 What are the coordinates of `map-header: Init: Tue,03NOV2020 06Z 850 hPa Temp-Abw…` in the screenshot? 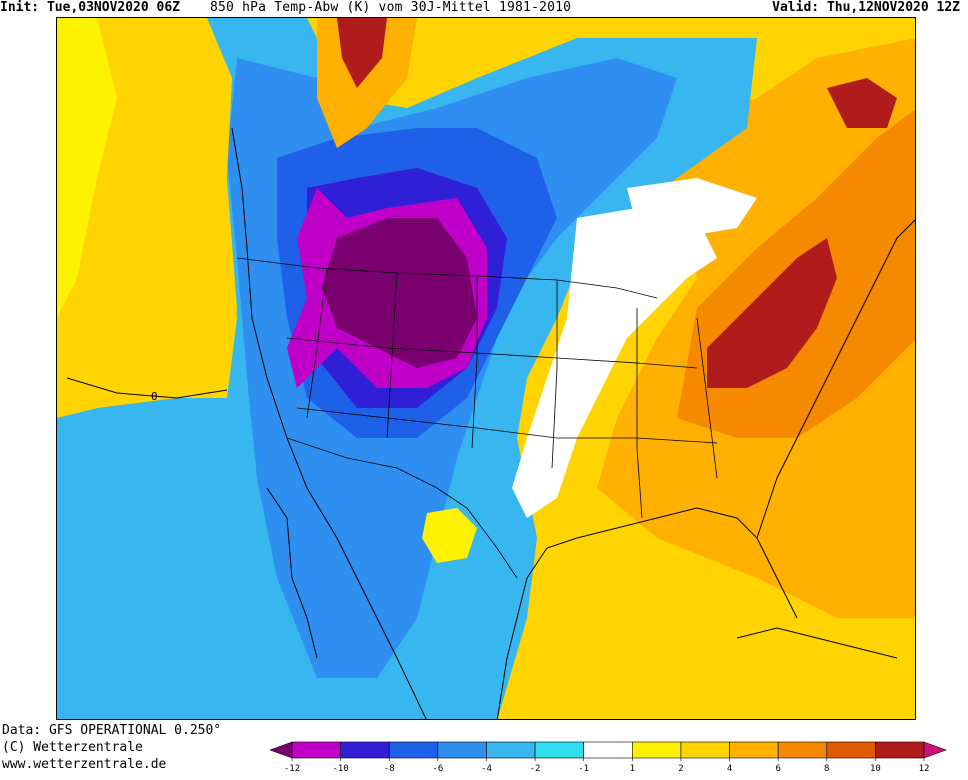 It's located at (484, 9).